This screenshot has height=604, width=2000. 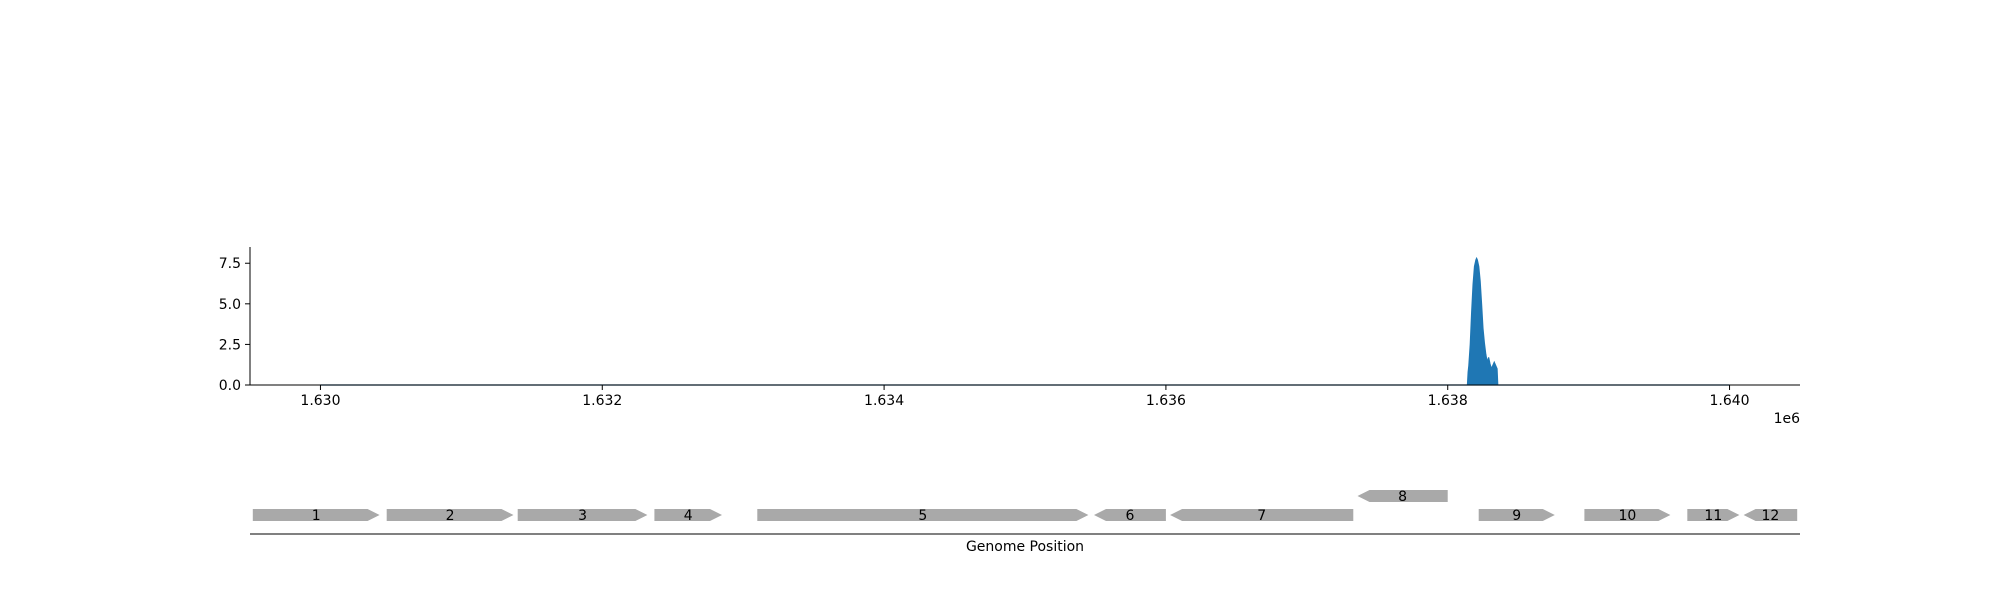 I want to click on gene-label: 7, so click(x=1261, y=516).